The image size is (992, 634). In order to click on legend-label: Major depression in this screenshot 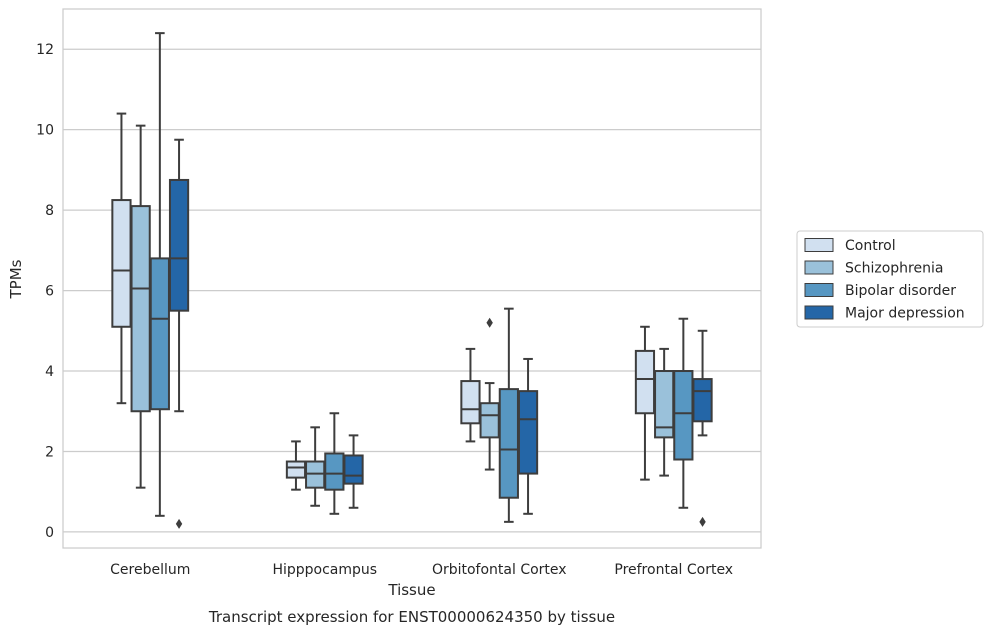, I will do `click(905, 314)`.